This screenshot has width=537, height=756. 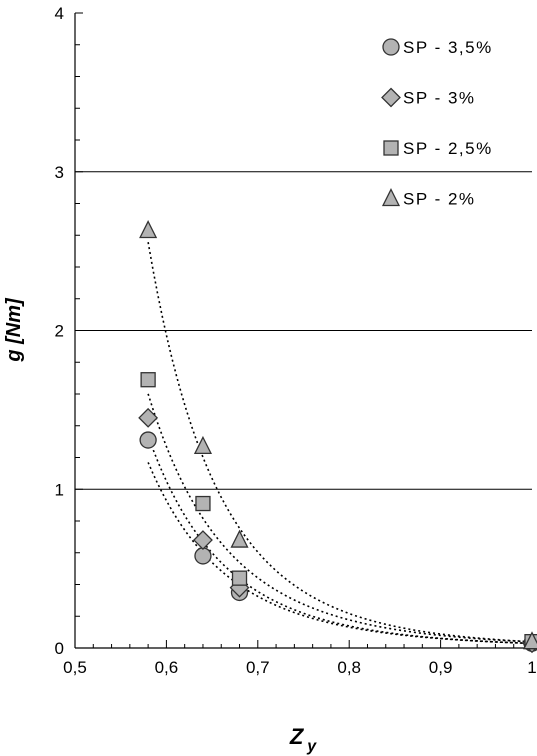 I want to click on legend-marker-circle, so click(x=391, y=47).